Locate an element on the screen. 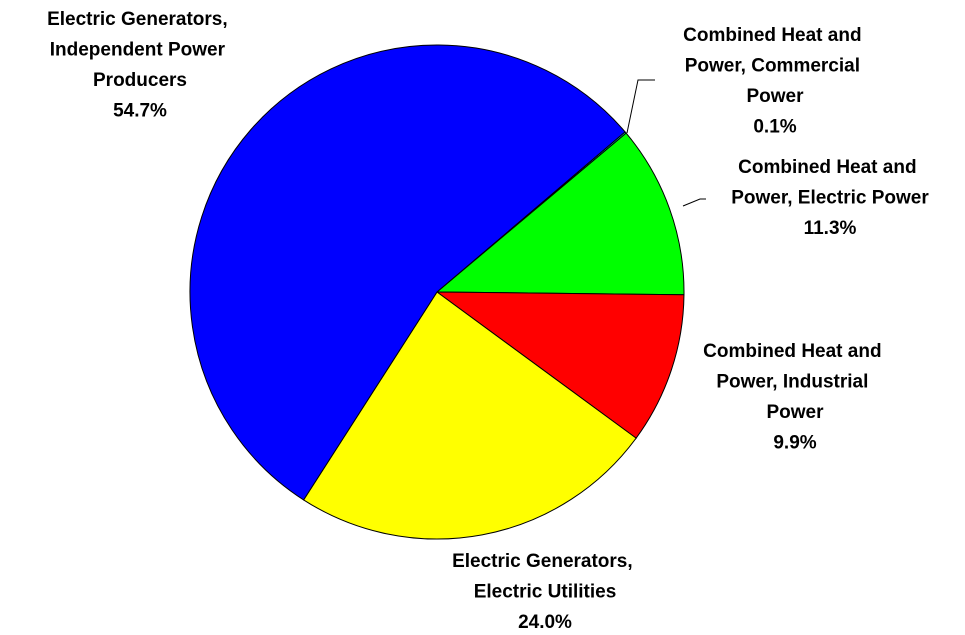 This screenshot has width=965, height=635. value-label: 54.7% is located at coordinates (140, 111).